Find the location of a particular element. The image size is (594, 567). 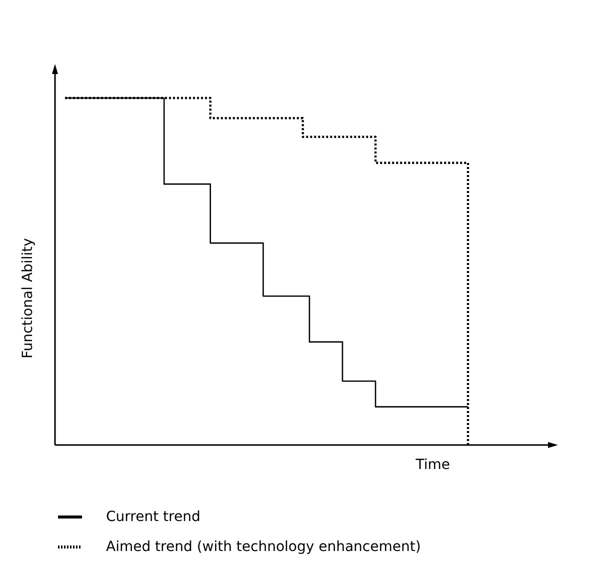

y-axis-title: Functional Ability is located at coordinates (28, 298).